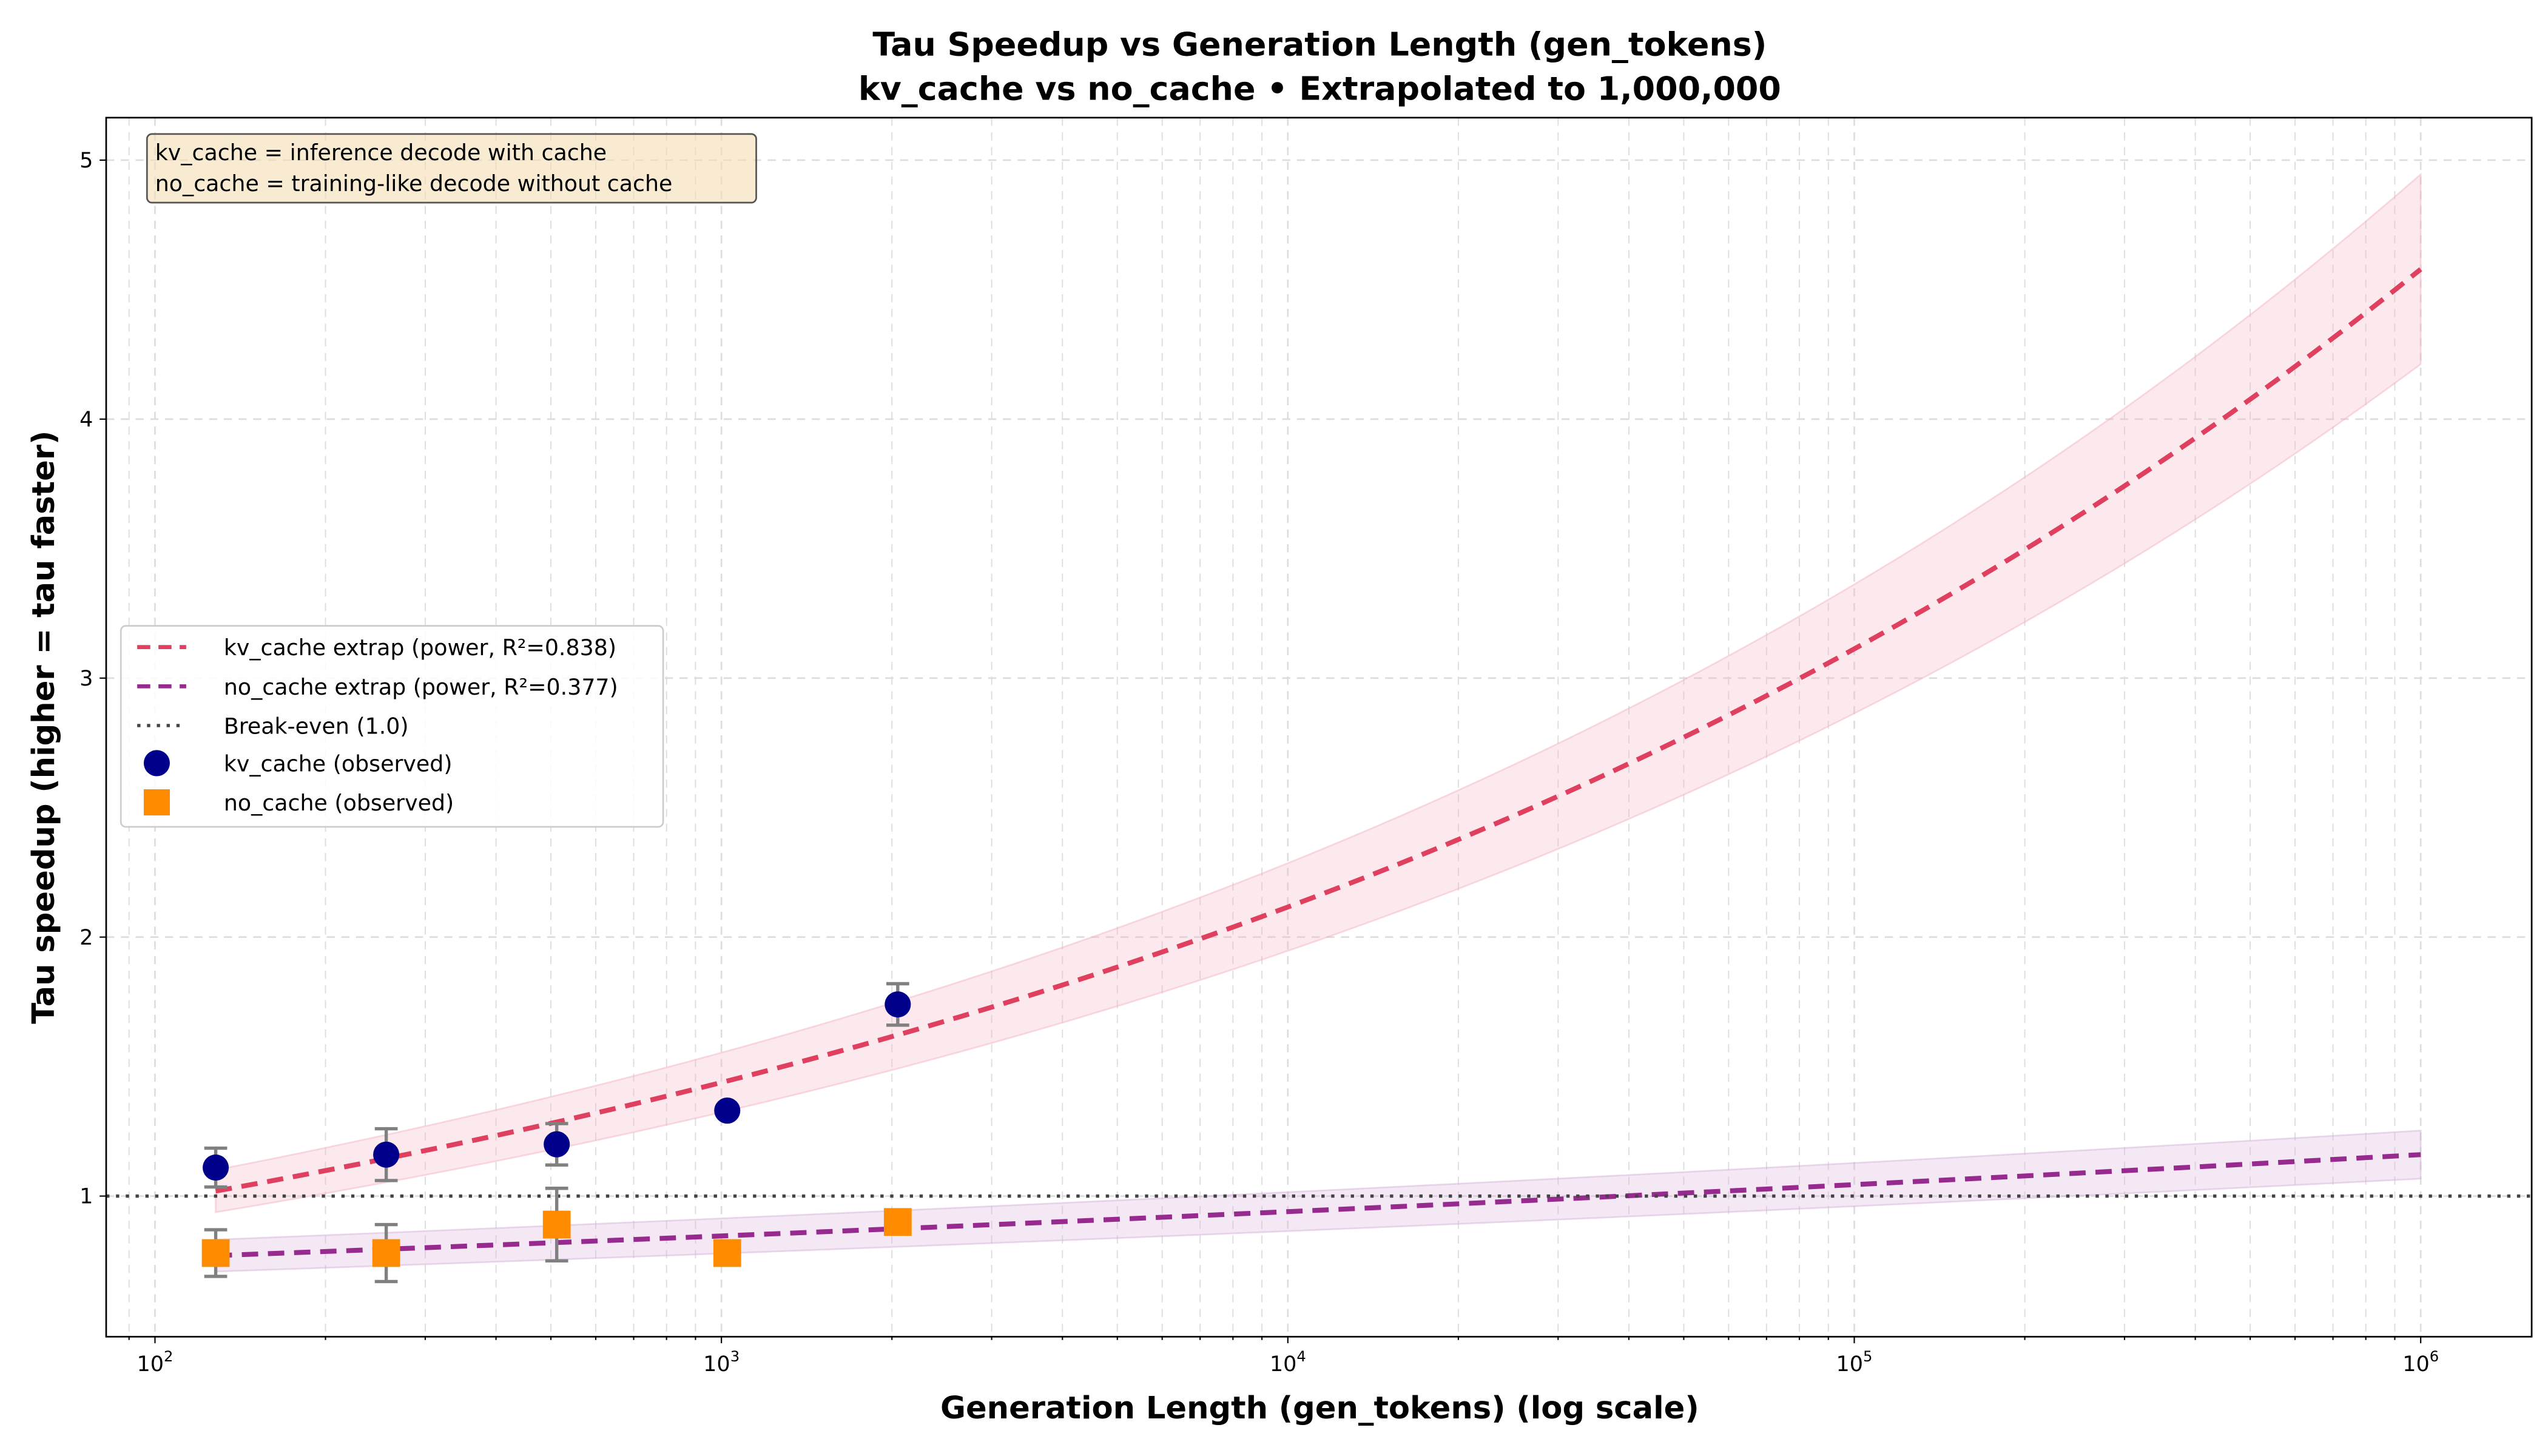 The image size is (2548, 1456). I want to click on legend-kv-observed: kv_cache (observed), so click(338, 763).